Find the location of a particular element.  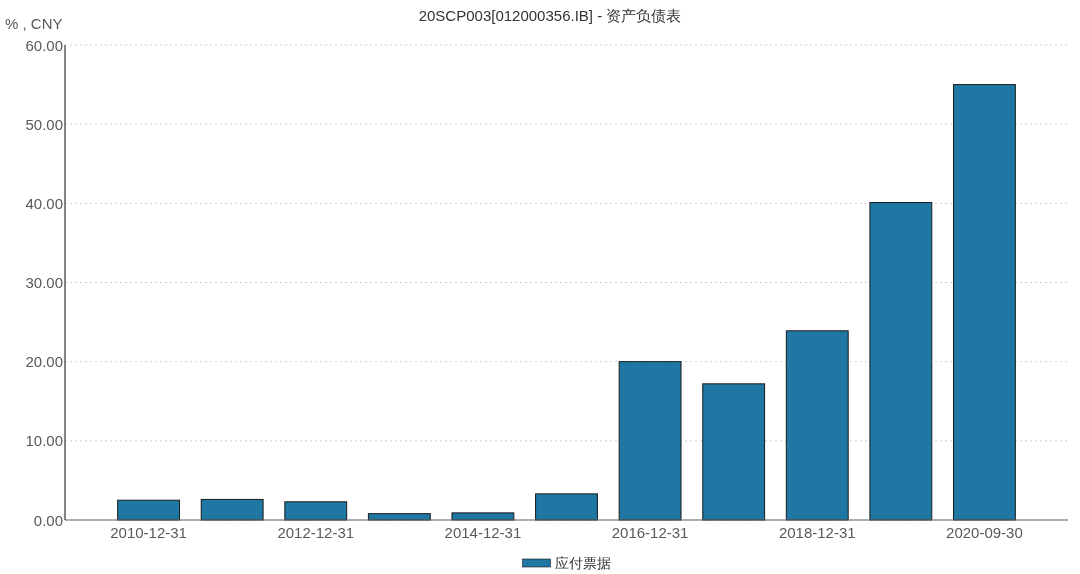

y-tick-label: 30.00 is located at coordinates (44, 282).